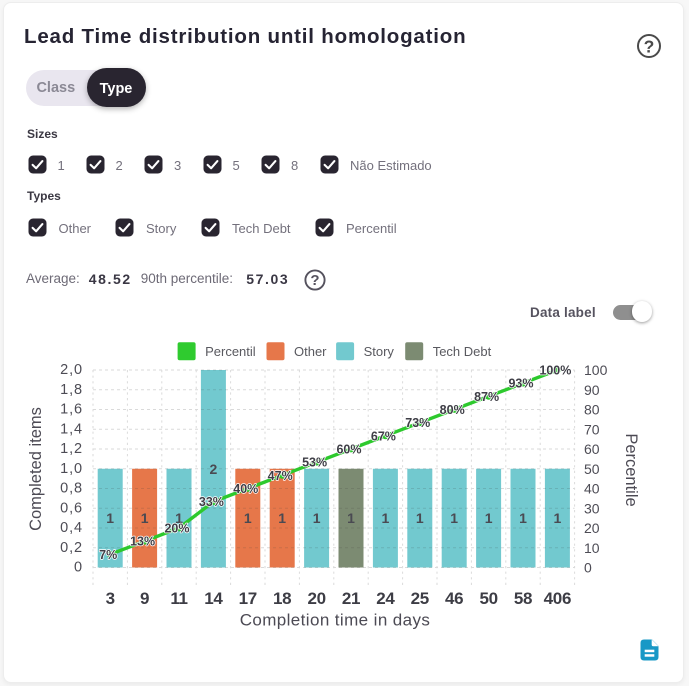 The width and height of the screenshot is (689, 686). Describe the element at coordinates (523, 598) in the screenshot. I see `svg-text: 58` at that location.